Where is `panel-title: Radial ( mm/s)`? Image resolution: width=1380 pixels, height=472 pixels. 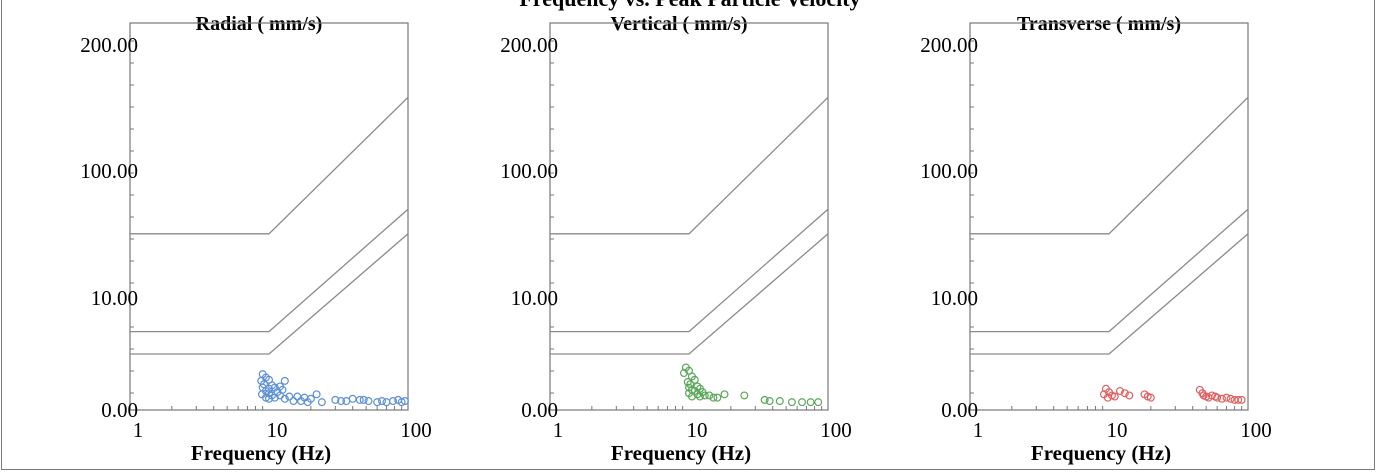
panel-title: Radial ( mm/s) is located at coordinates (259, 24).